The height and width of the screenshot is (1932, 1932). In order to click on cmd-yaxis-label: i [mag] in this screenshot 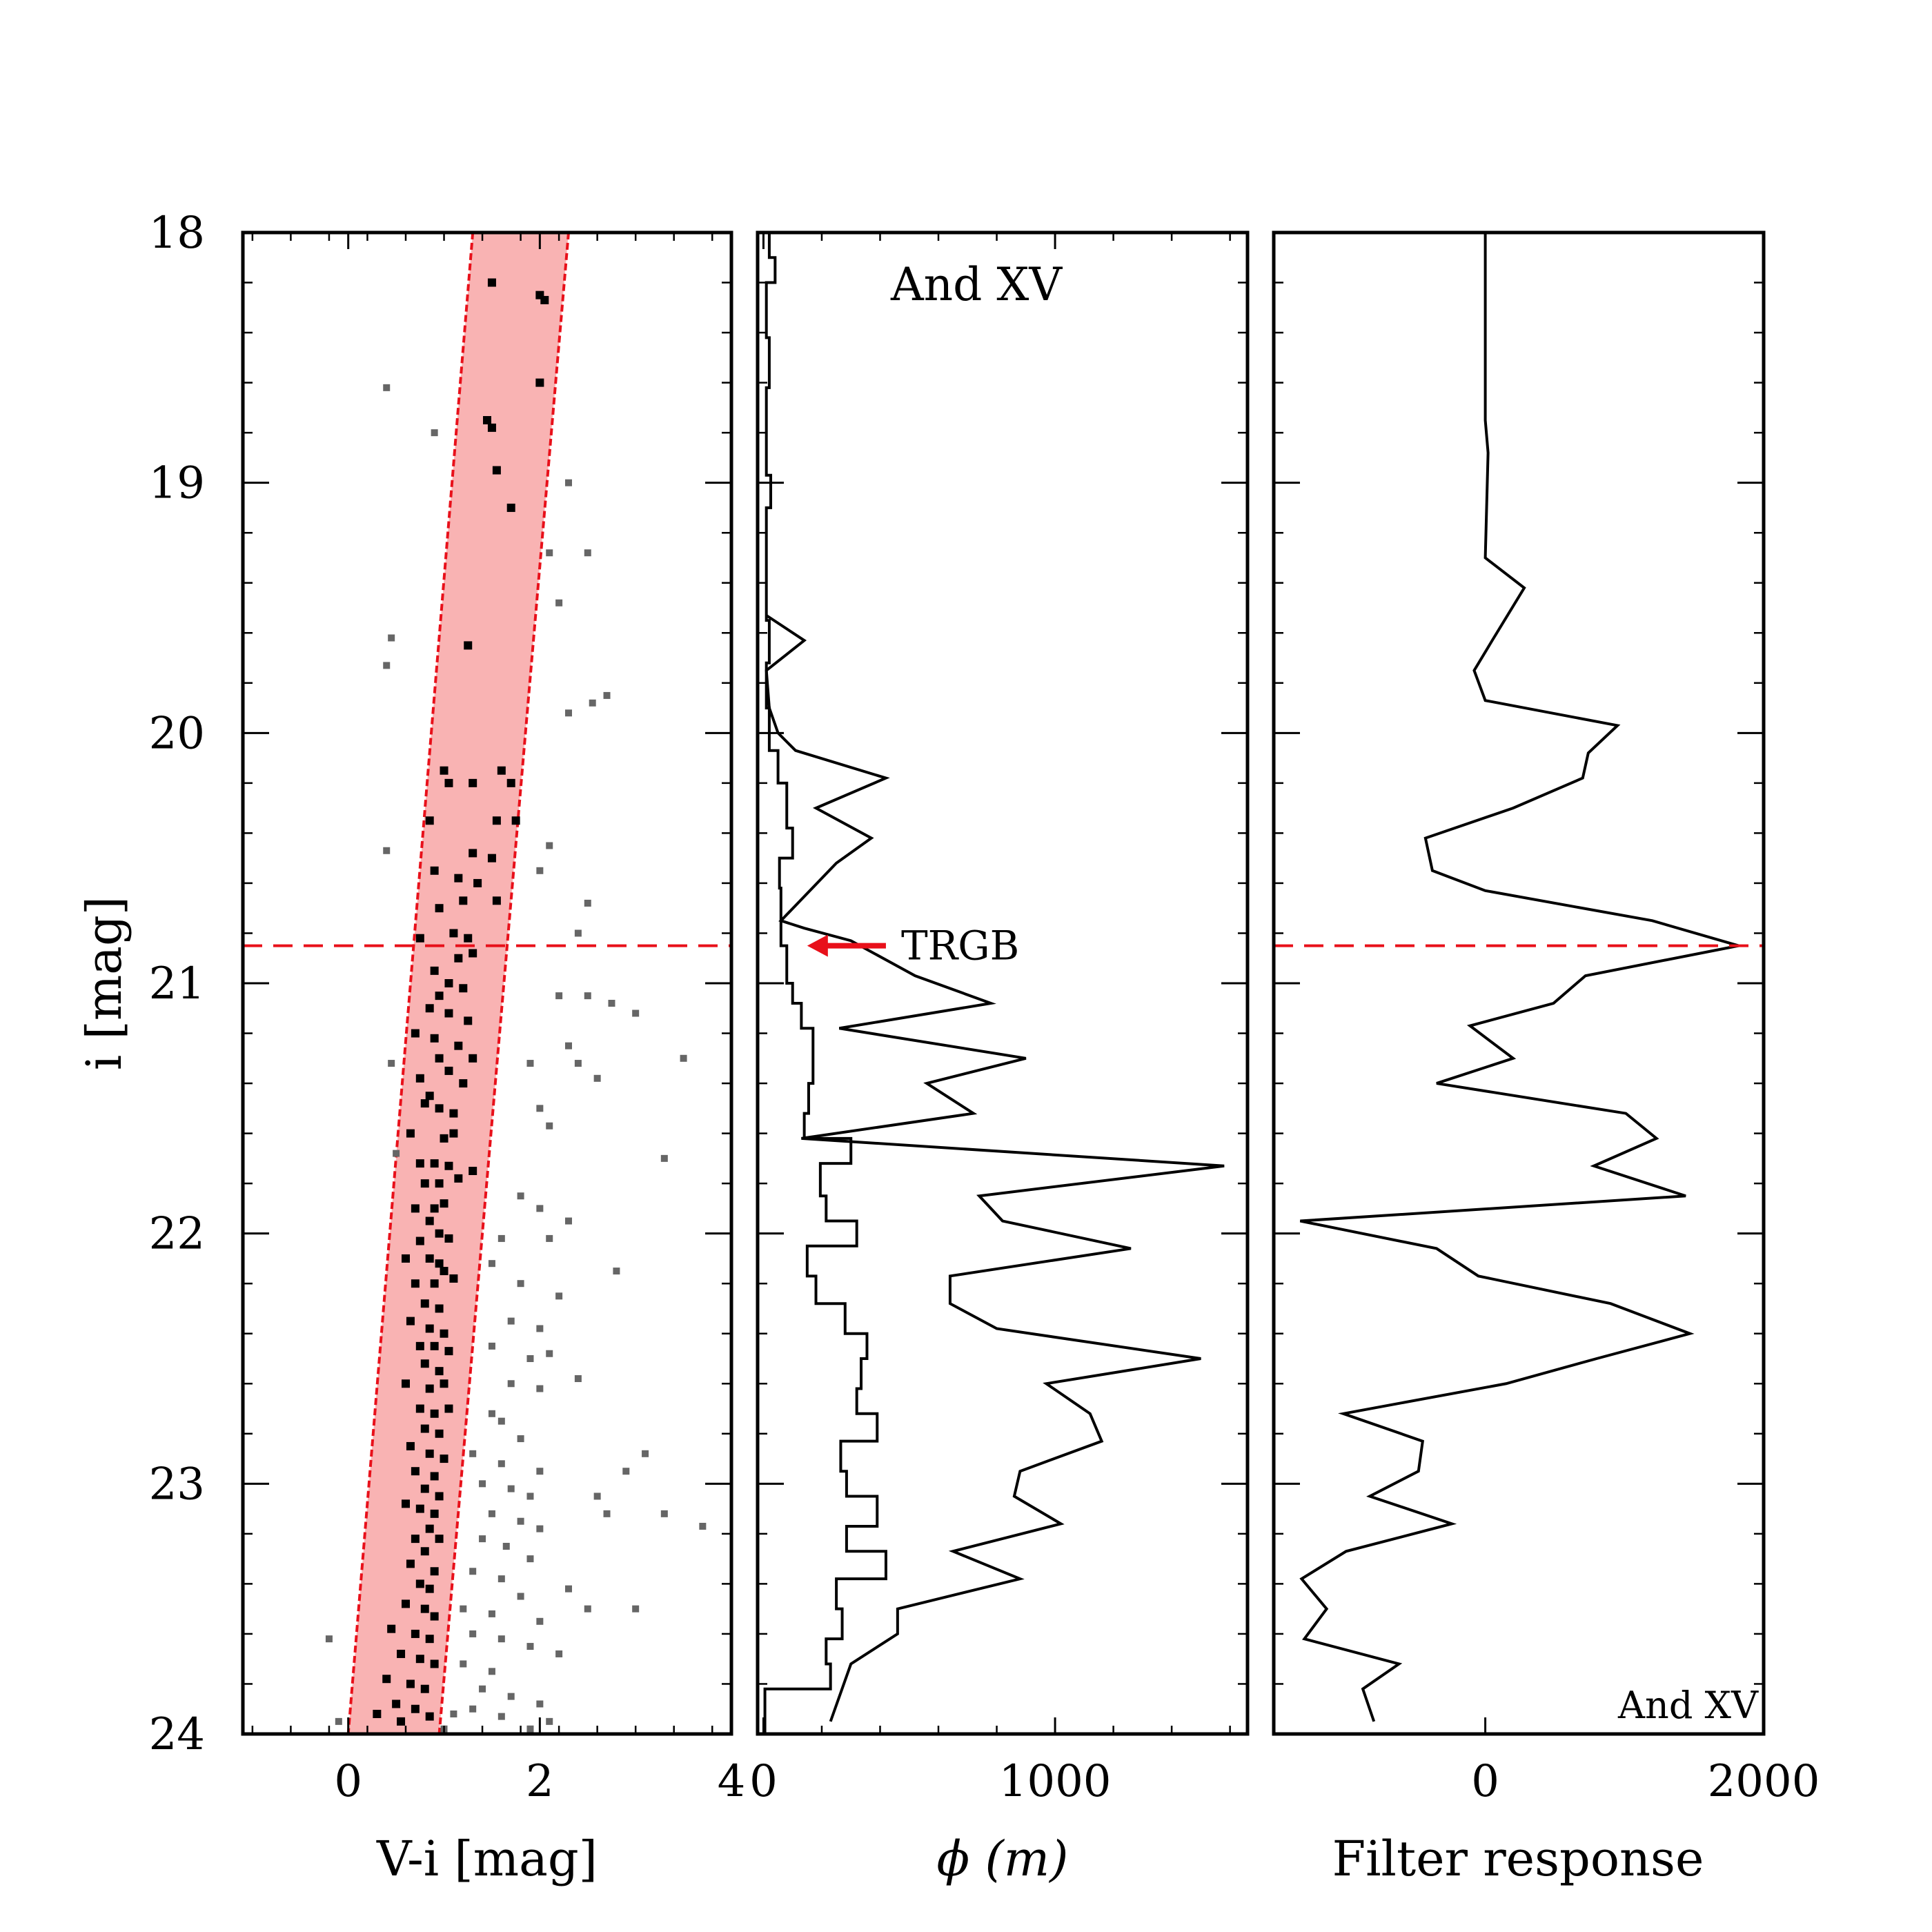, I will do `click(104, 983)`.